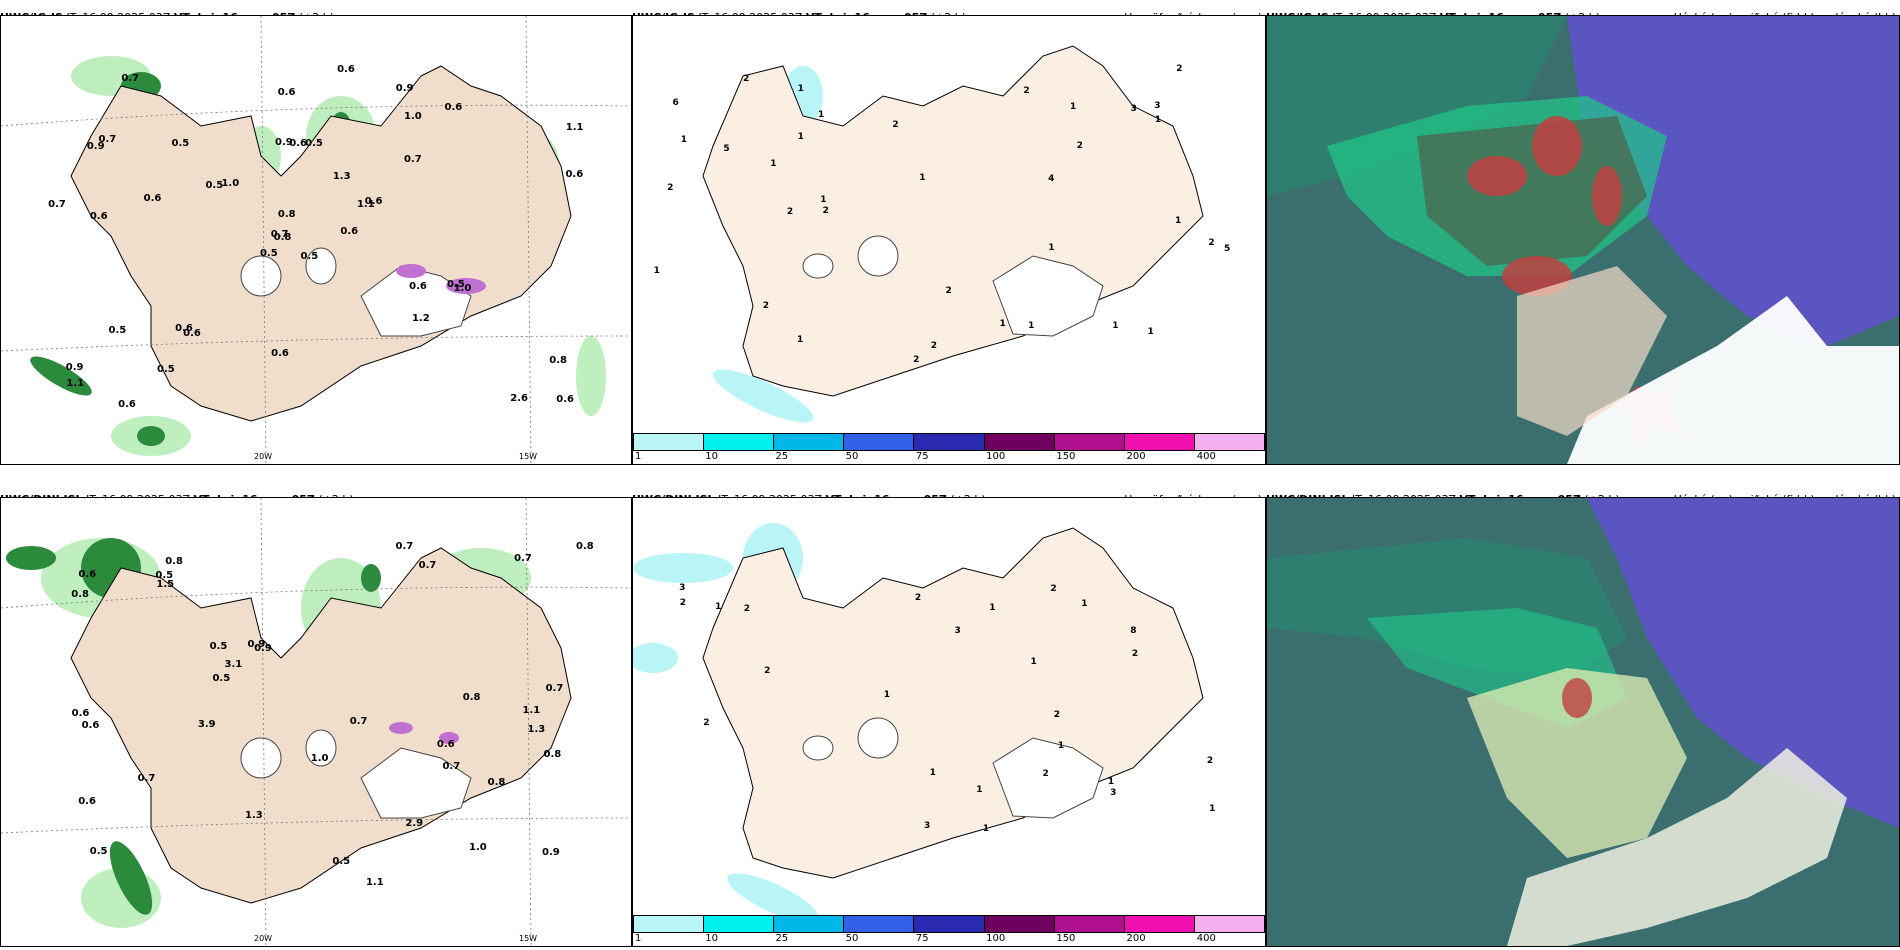 This screenshot has width=1900, height=950. Describe the element at coordinates (519, 398) in the screenshot. I see `map-value-label: 2.6` at that location.